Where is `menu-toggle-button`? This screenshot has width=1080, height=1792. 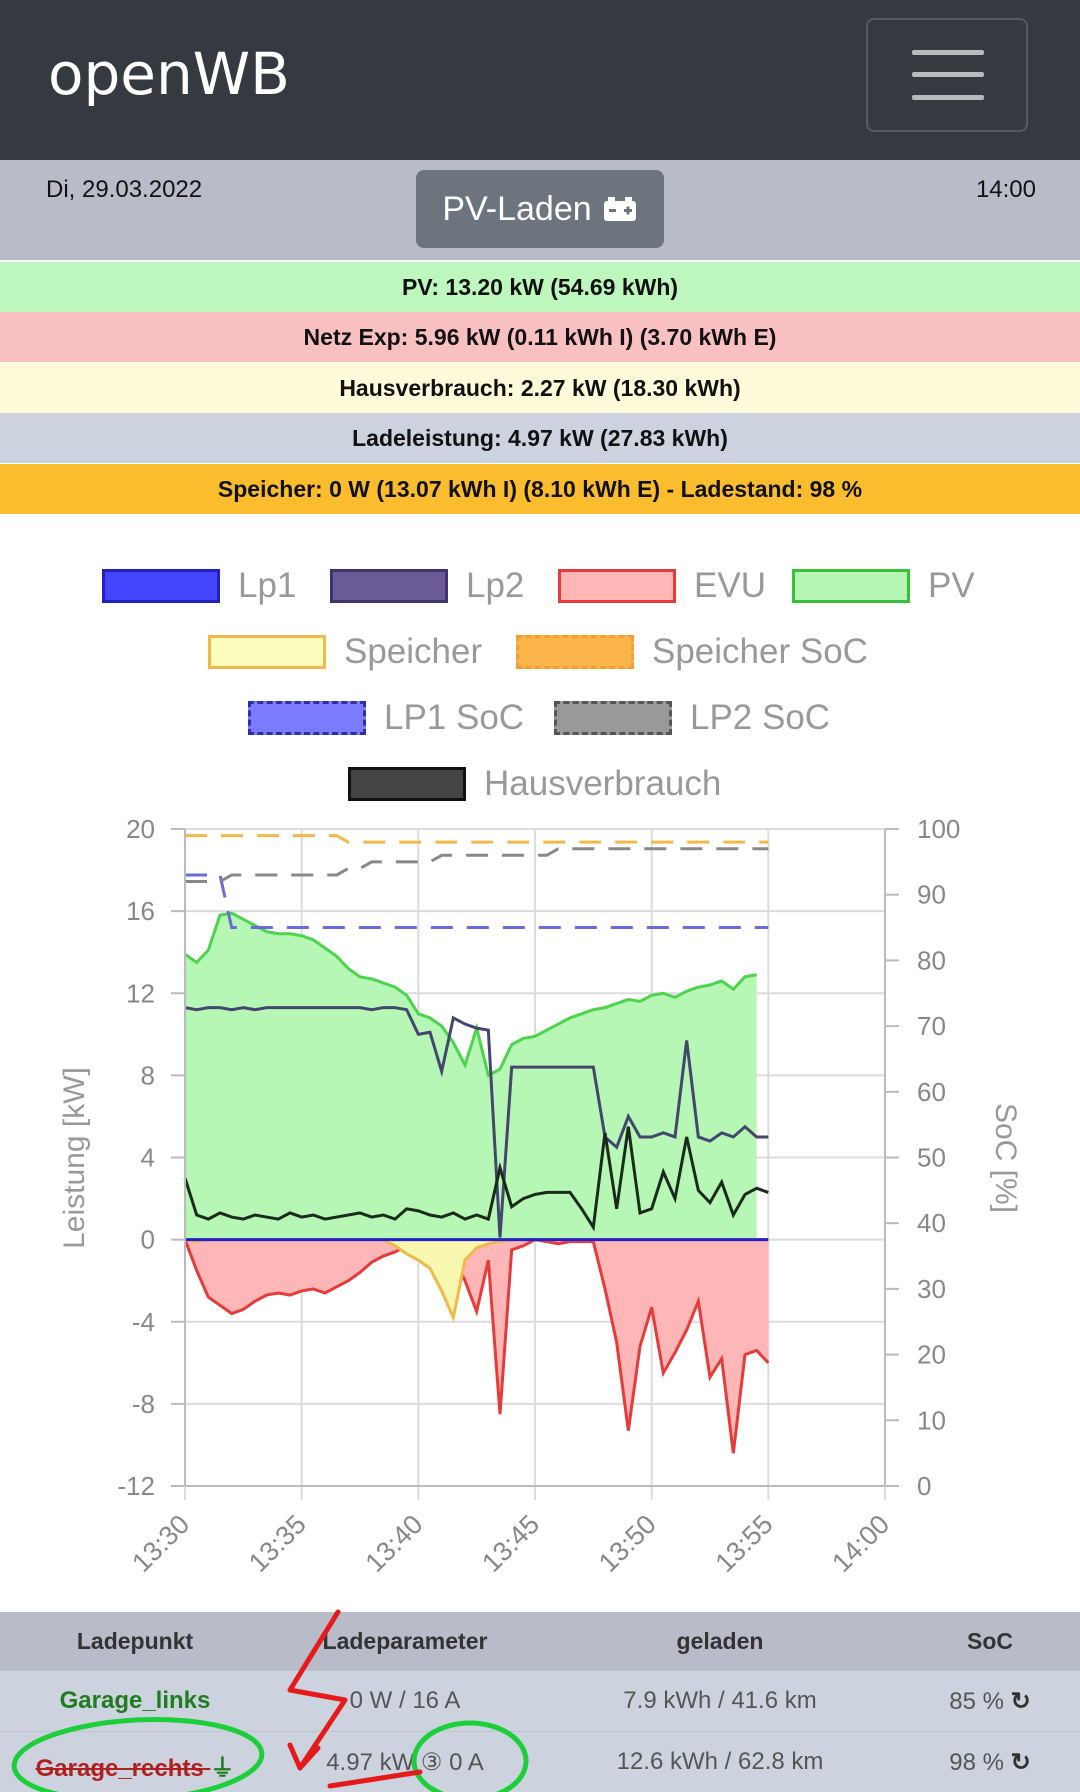
menu-toggle-button is located at coordinates (947, 75).